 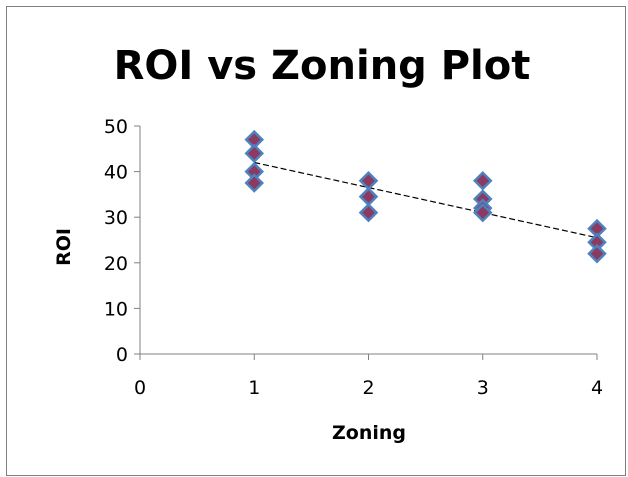 What do you see at coordinates (483, 388) in the screenshot?
I see `x-tick-label: 3` at bounding box center [483, 388].